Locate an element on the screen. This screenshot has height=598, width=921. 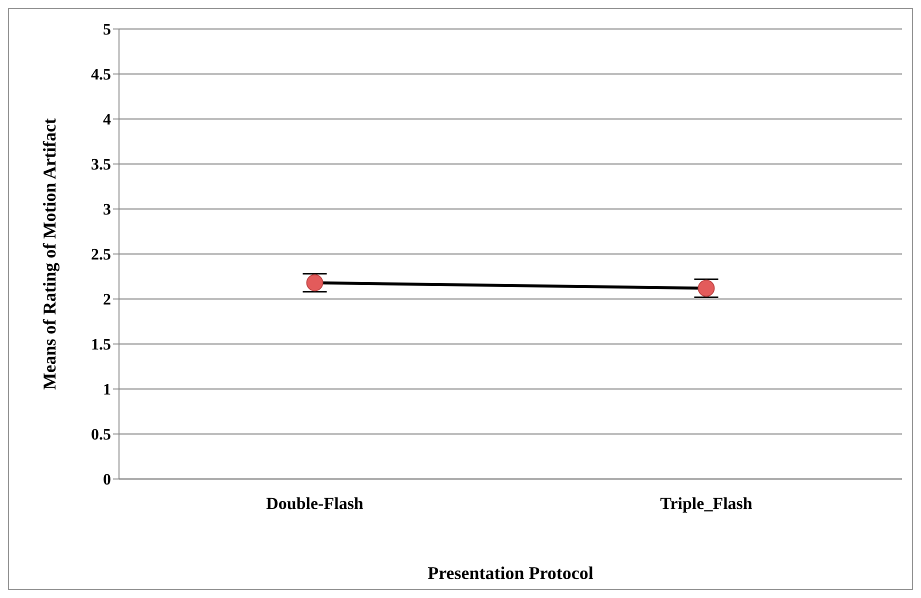
y-axis-title: Means of Rating of Motion Artifact is located at coordinates (49, 254).